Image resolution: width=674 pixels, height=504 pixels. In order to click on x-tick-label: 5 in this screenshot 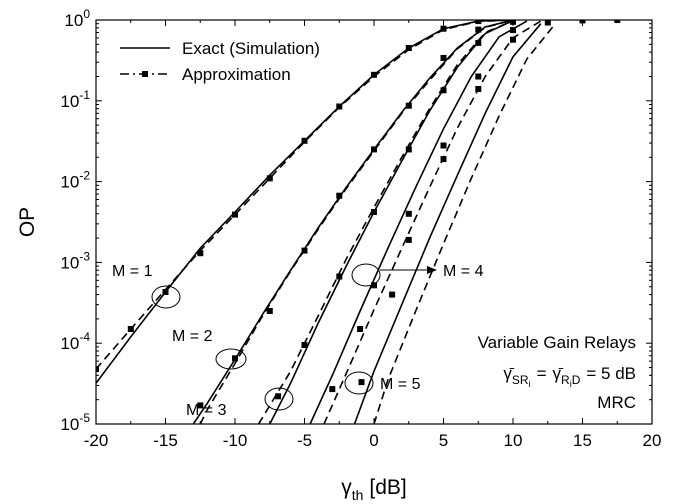, I will do `click(443, 440)`.